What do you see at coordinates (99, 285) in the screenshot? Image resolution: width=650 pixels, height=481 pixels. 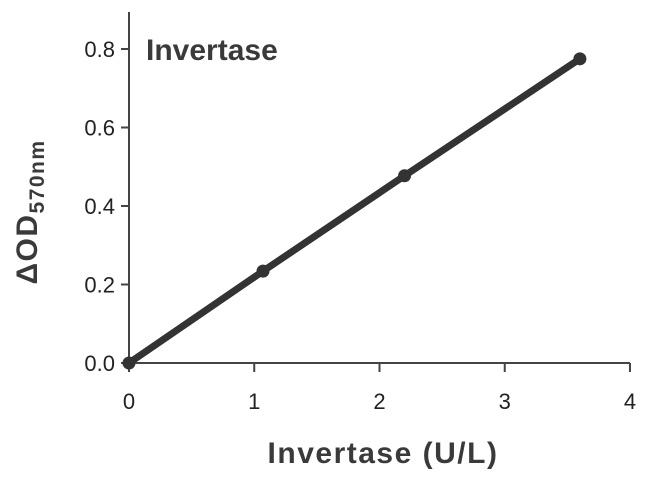 I see `y-tick-label: 0.2` at bounding box center [99, 285].